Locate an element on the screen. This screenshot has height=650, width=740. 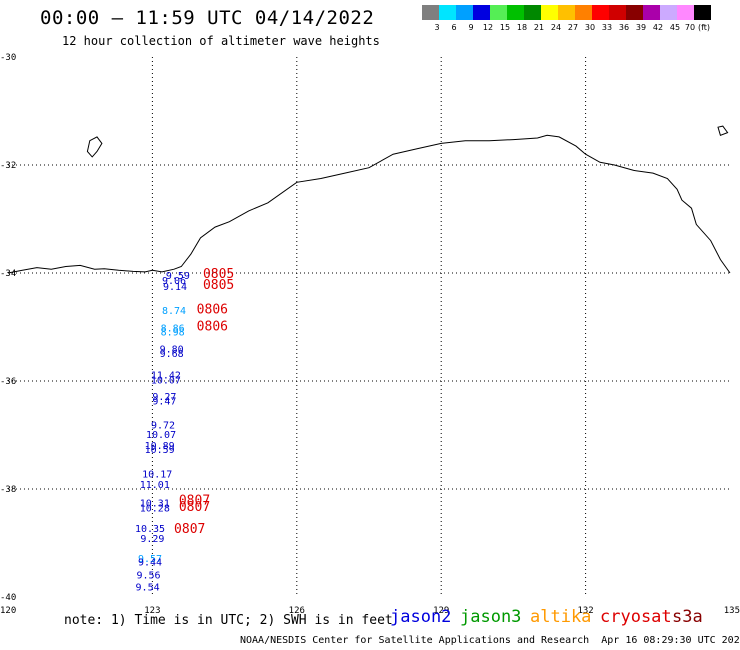
timestamp: Apr 16 08:29:30 UTC 2022 is located at coordinates (670, 640).